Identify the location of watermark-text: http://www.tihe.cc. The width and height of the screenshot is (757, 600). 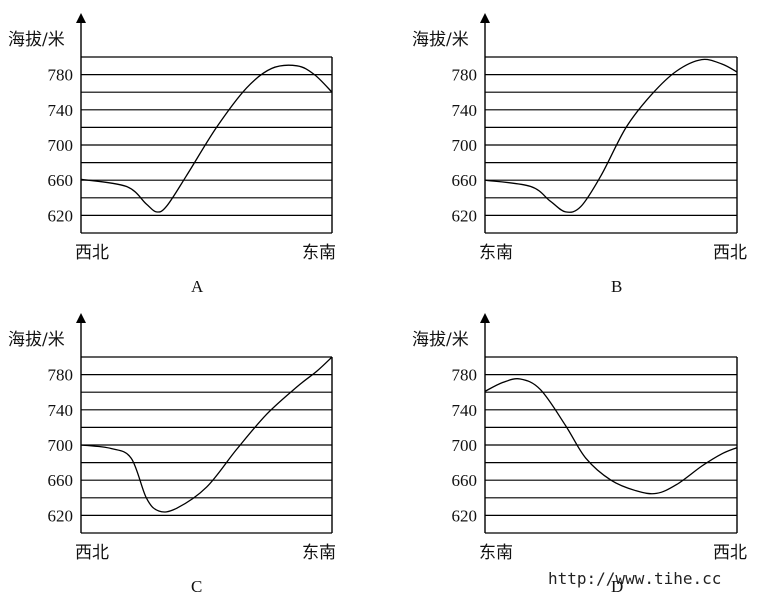
(634, 578).